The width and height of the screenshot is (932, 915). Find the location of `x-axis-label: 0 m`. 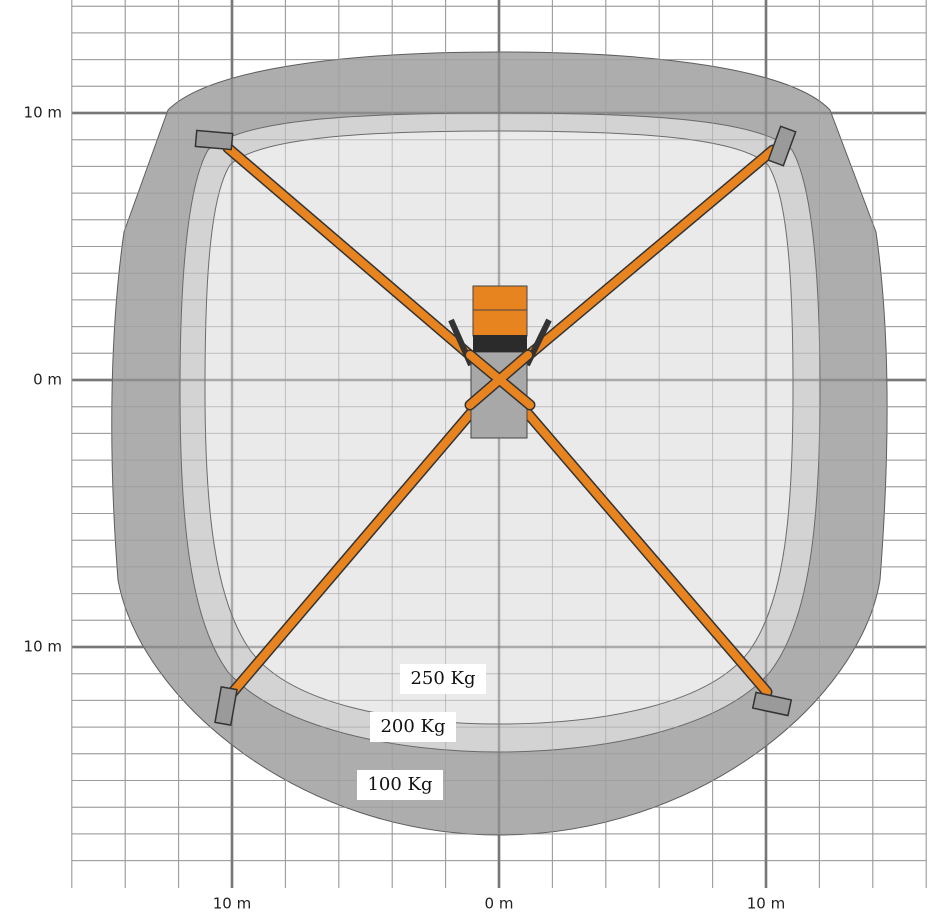

x-axis-label: 0 m is located at coordinates (499, 904).